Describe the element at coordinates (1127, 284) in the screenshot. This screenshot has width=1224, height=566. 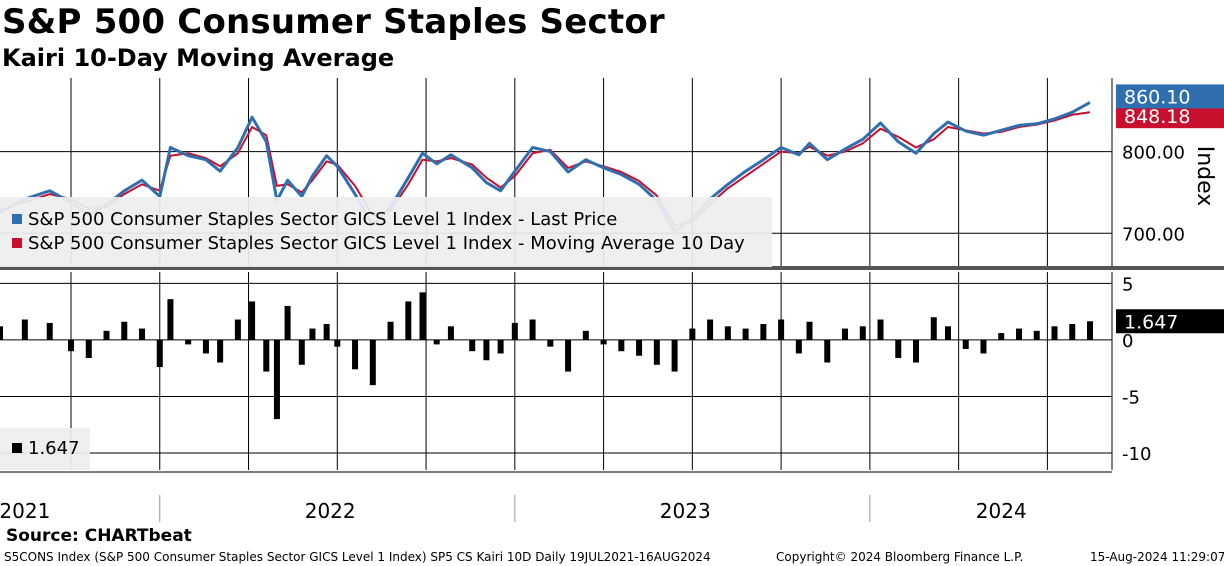
I see `y-tick-label-bottom: 5` at that location.